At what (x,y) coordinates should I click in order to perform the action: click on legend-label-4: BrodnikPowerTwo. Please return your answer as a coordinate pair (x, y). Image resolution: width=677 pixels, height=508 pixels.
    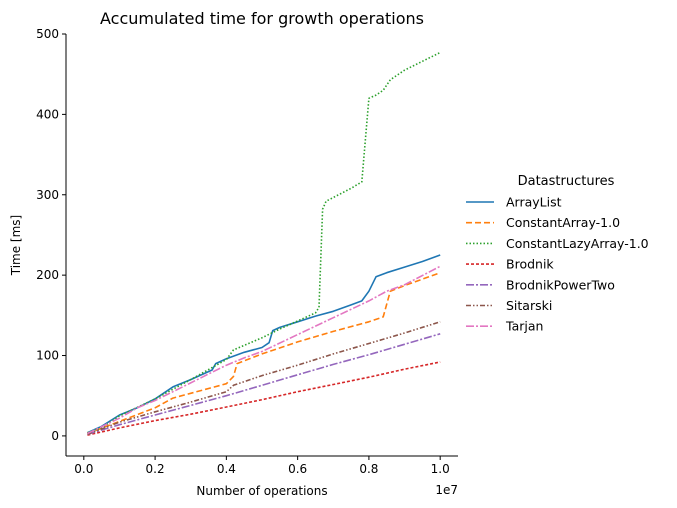
    Looking at the image, I should click on (560, 284).